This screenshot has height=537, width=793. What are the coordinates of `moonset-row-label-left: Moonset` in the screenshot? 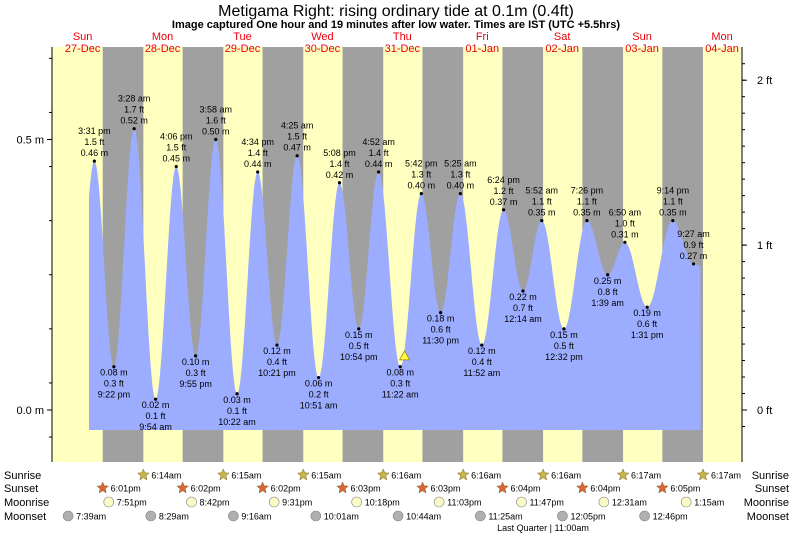 It's located at (25, 517).